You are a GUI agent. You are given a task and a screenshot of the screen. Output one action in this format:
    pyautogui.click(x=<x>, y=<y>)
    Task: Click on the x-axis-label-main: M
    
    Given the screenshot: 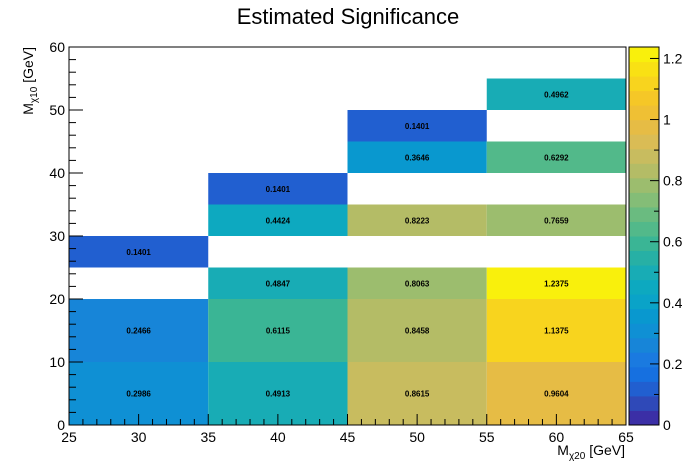 What is the action you would take?
    pyautogui.click(x=563, y=450)
    